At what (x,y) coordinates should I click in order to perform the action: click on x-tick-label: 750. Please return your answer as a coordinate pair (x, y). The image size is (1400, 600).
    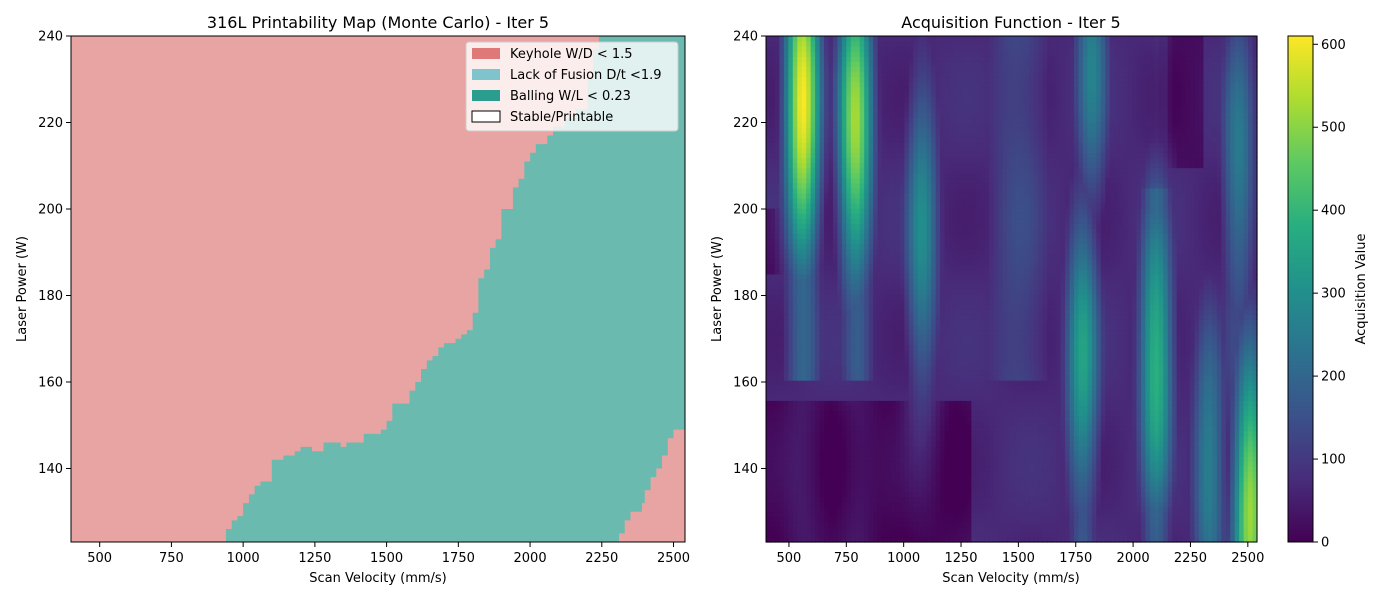
    Looking at the image, I should click on (171, 558).